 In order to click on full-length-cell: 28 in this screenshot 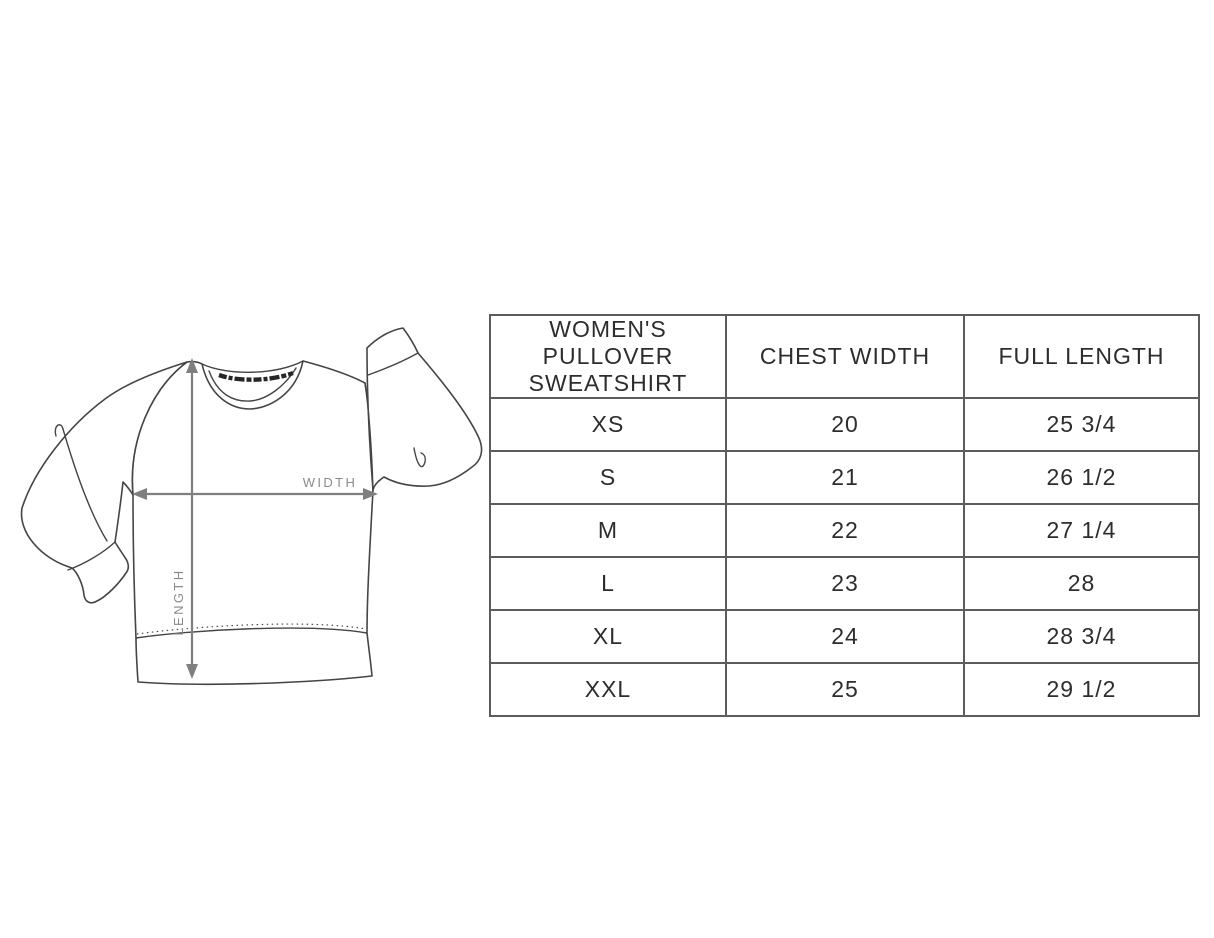, I will do `click(1081, 583)`.